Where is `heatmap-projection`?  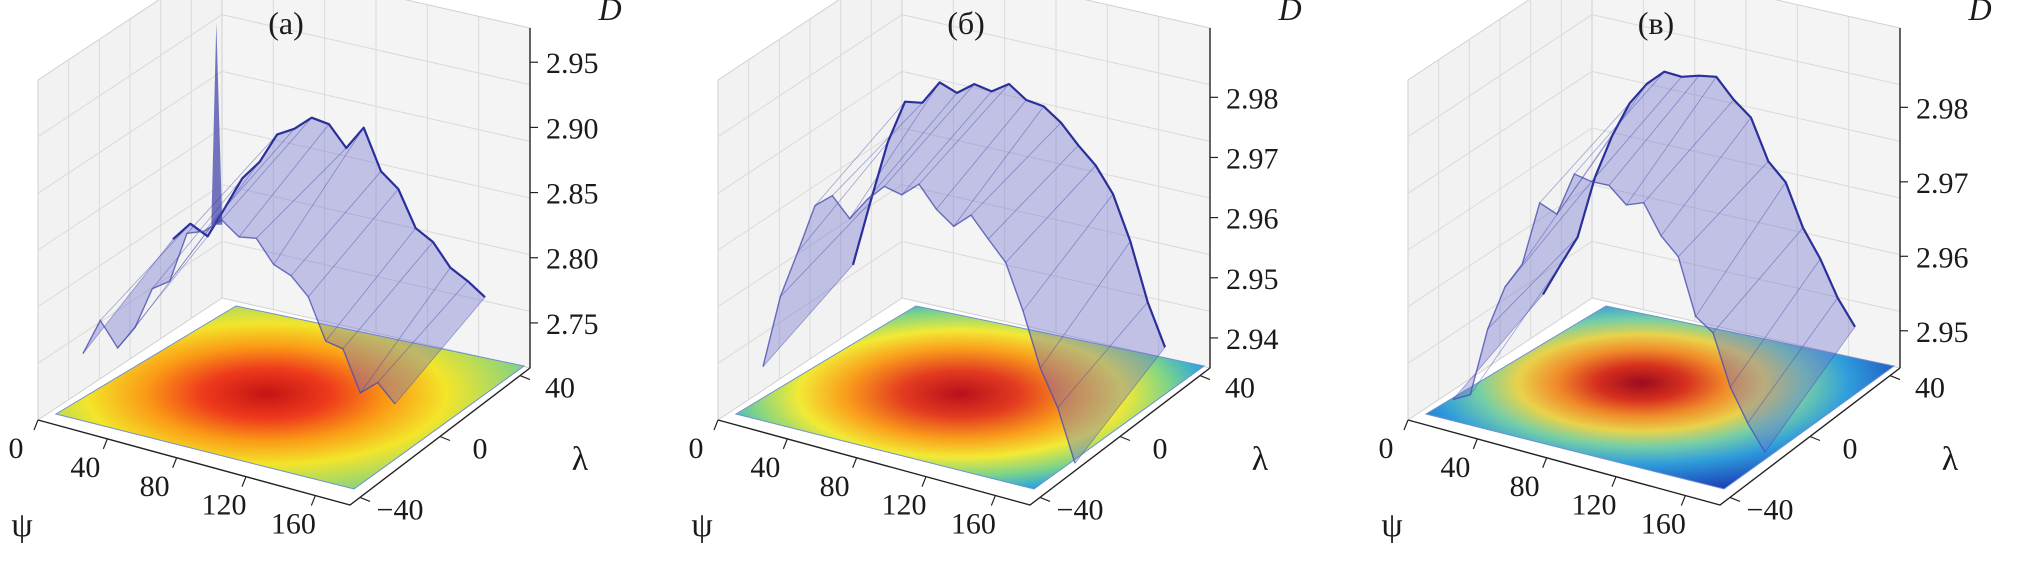 heatmap-projection is located at coordinates (290, 397).